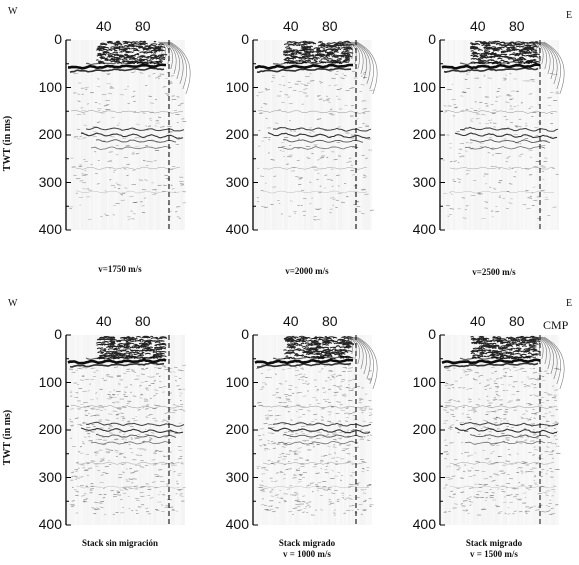 This screenshot has width=579, height=565. I want to click on west-label-bottom: W, so click(13, 303).